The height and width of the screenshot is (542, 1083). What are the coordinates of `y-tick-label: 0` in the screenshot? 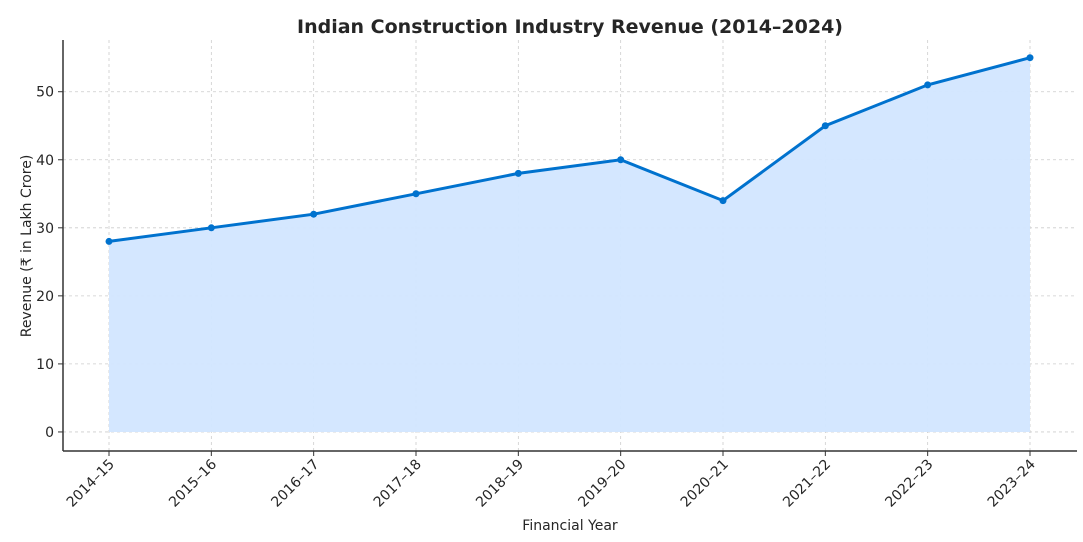 It's located at (49, 433).